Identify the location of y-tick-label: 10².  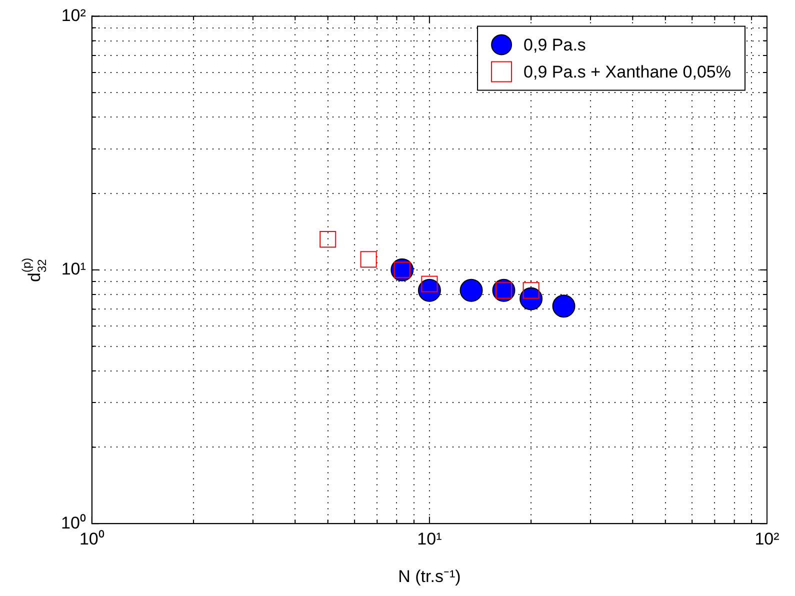
(73, 15).